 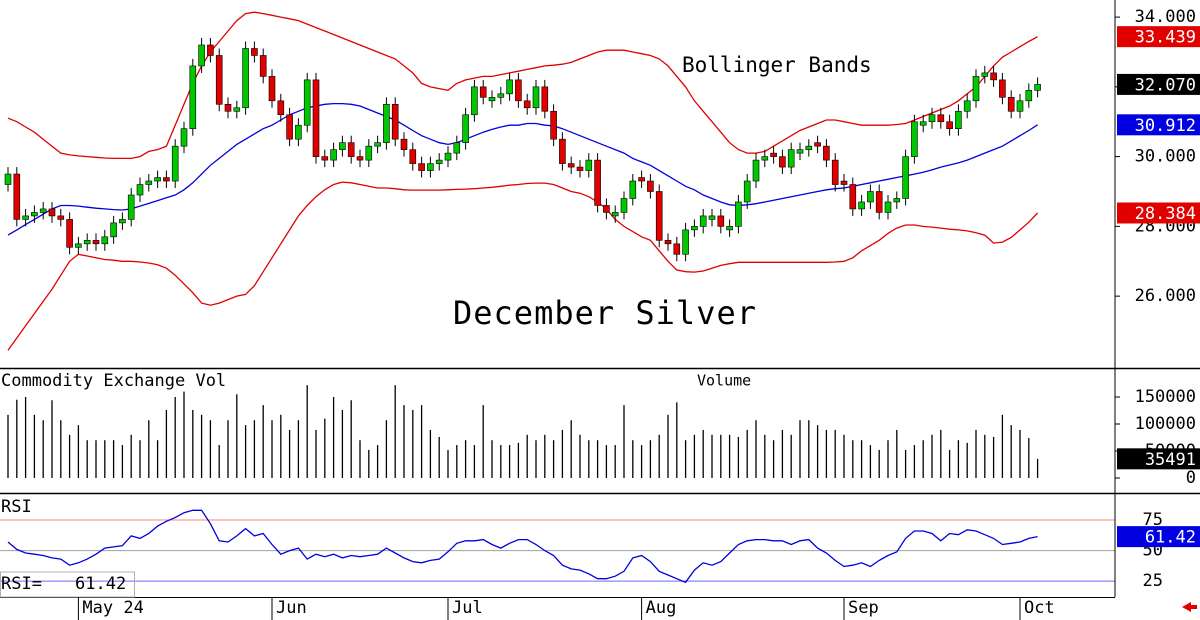 I want to click on chart-title: December Silver, so click(x=605, y=313).